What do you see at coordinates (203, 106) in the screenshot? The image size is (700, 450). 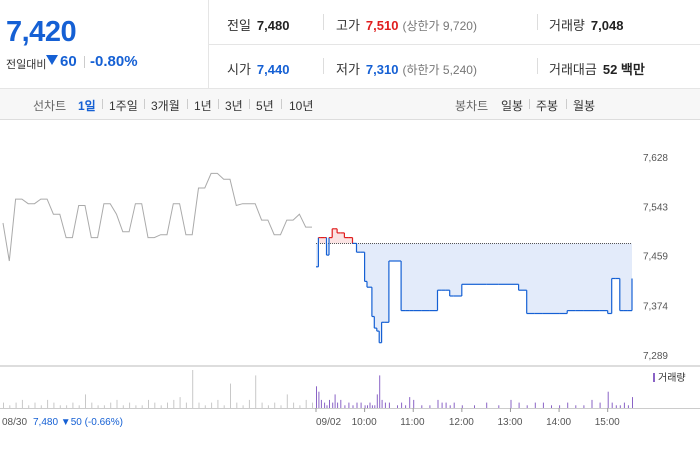 I see `tab-1year: 1년` at bounding box center [203, 106].